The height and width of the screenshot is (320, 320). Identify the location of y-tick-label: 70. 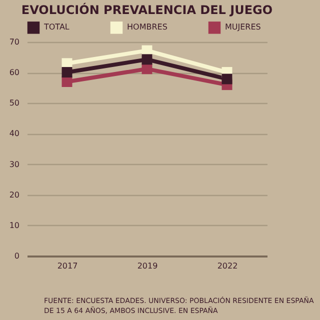
(14, 42).